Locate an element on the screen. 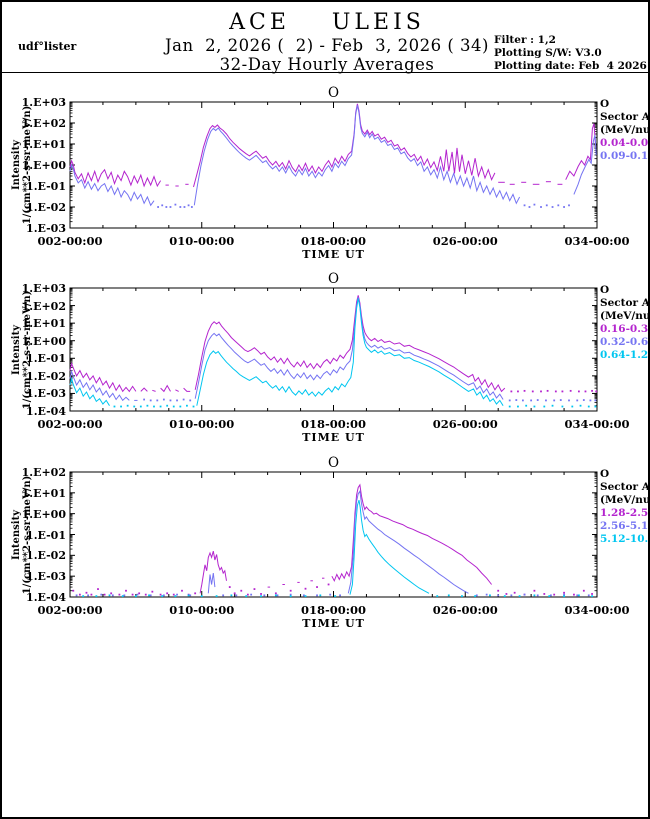 Image resolution: width=650 pixels, height=819 pixels. program-name-label: udf°lister is located at coordinates (47, 46).